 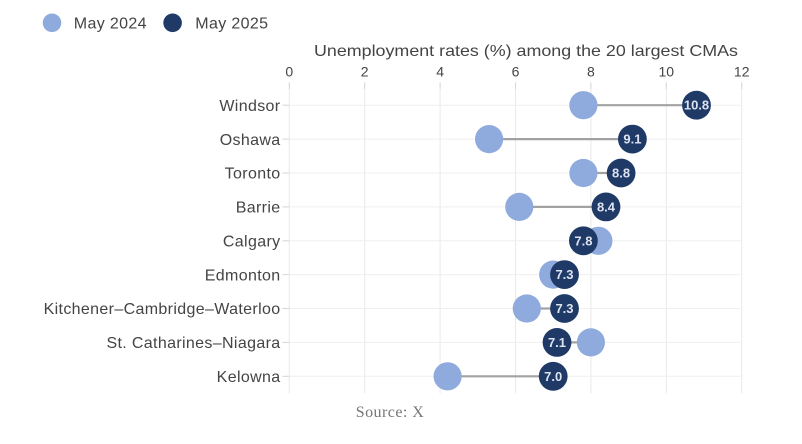 I want to click on svg-text: Barrie, so click(x=258, y=208).